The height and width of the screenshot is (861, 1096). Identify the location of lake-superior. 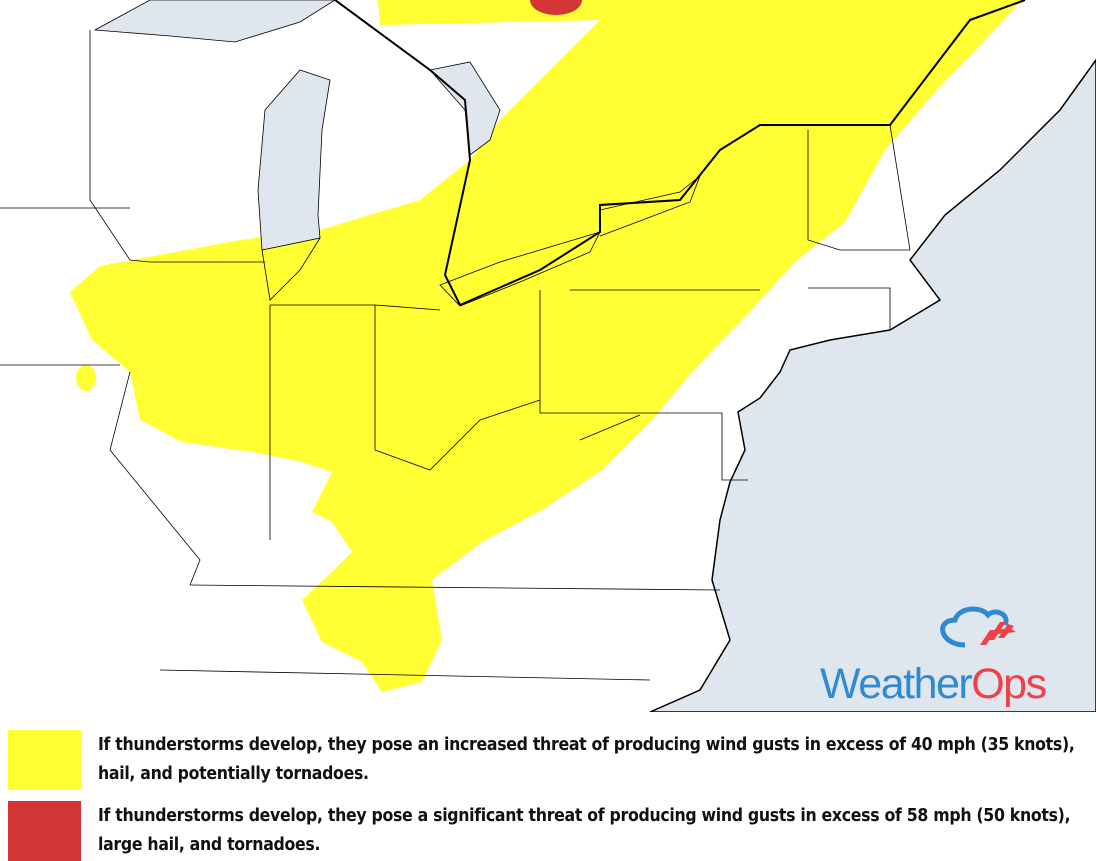
(214, 21).